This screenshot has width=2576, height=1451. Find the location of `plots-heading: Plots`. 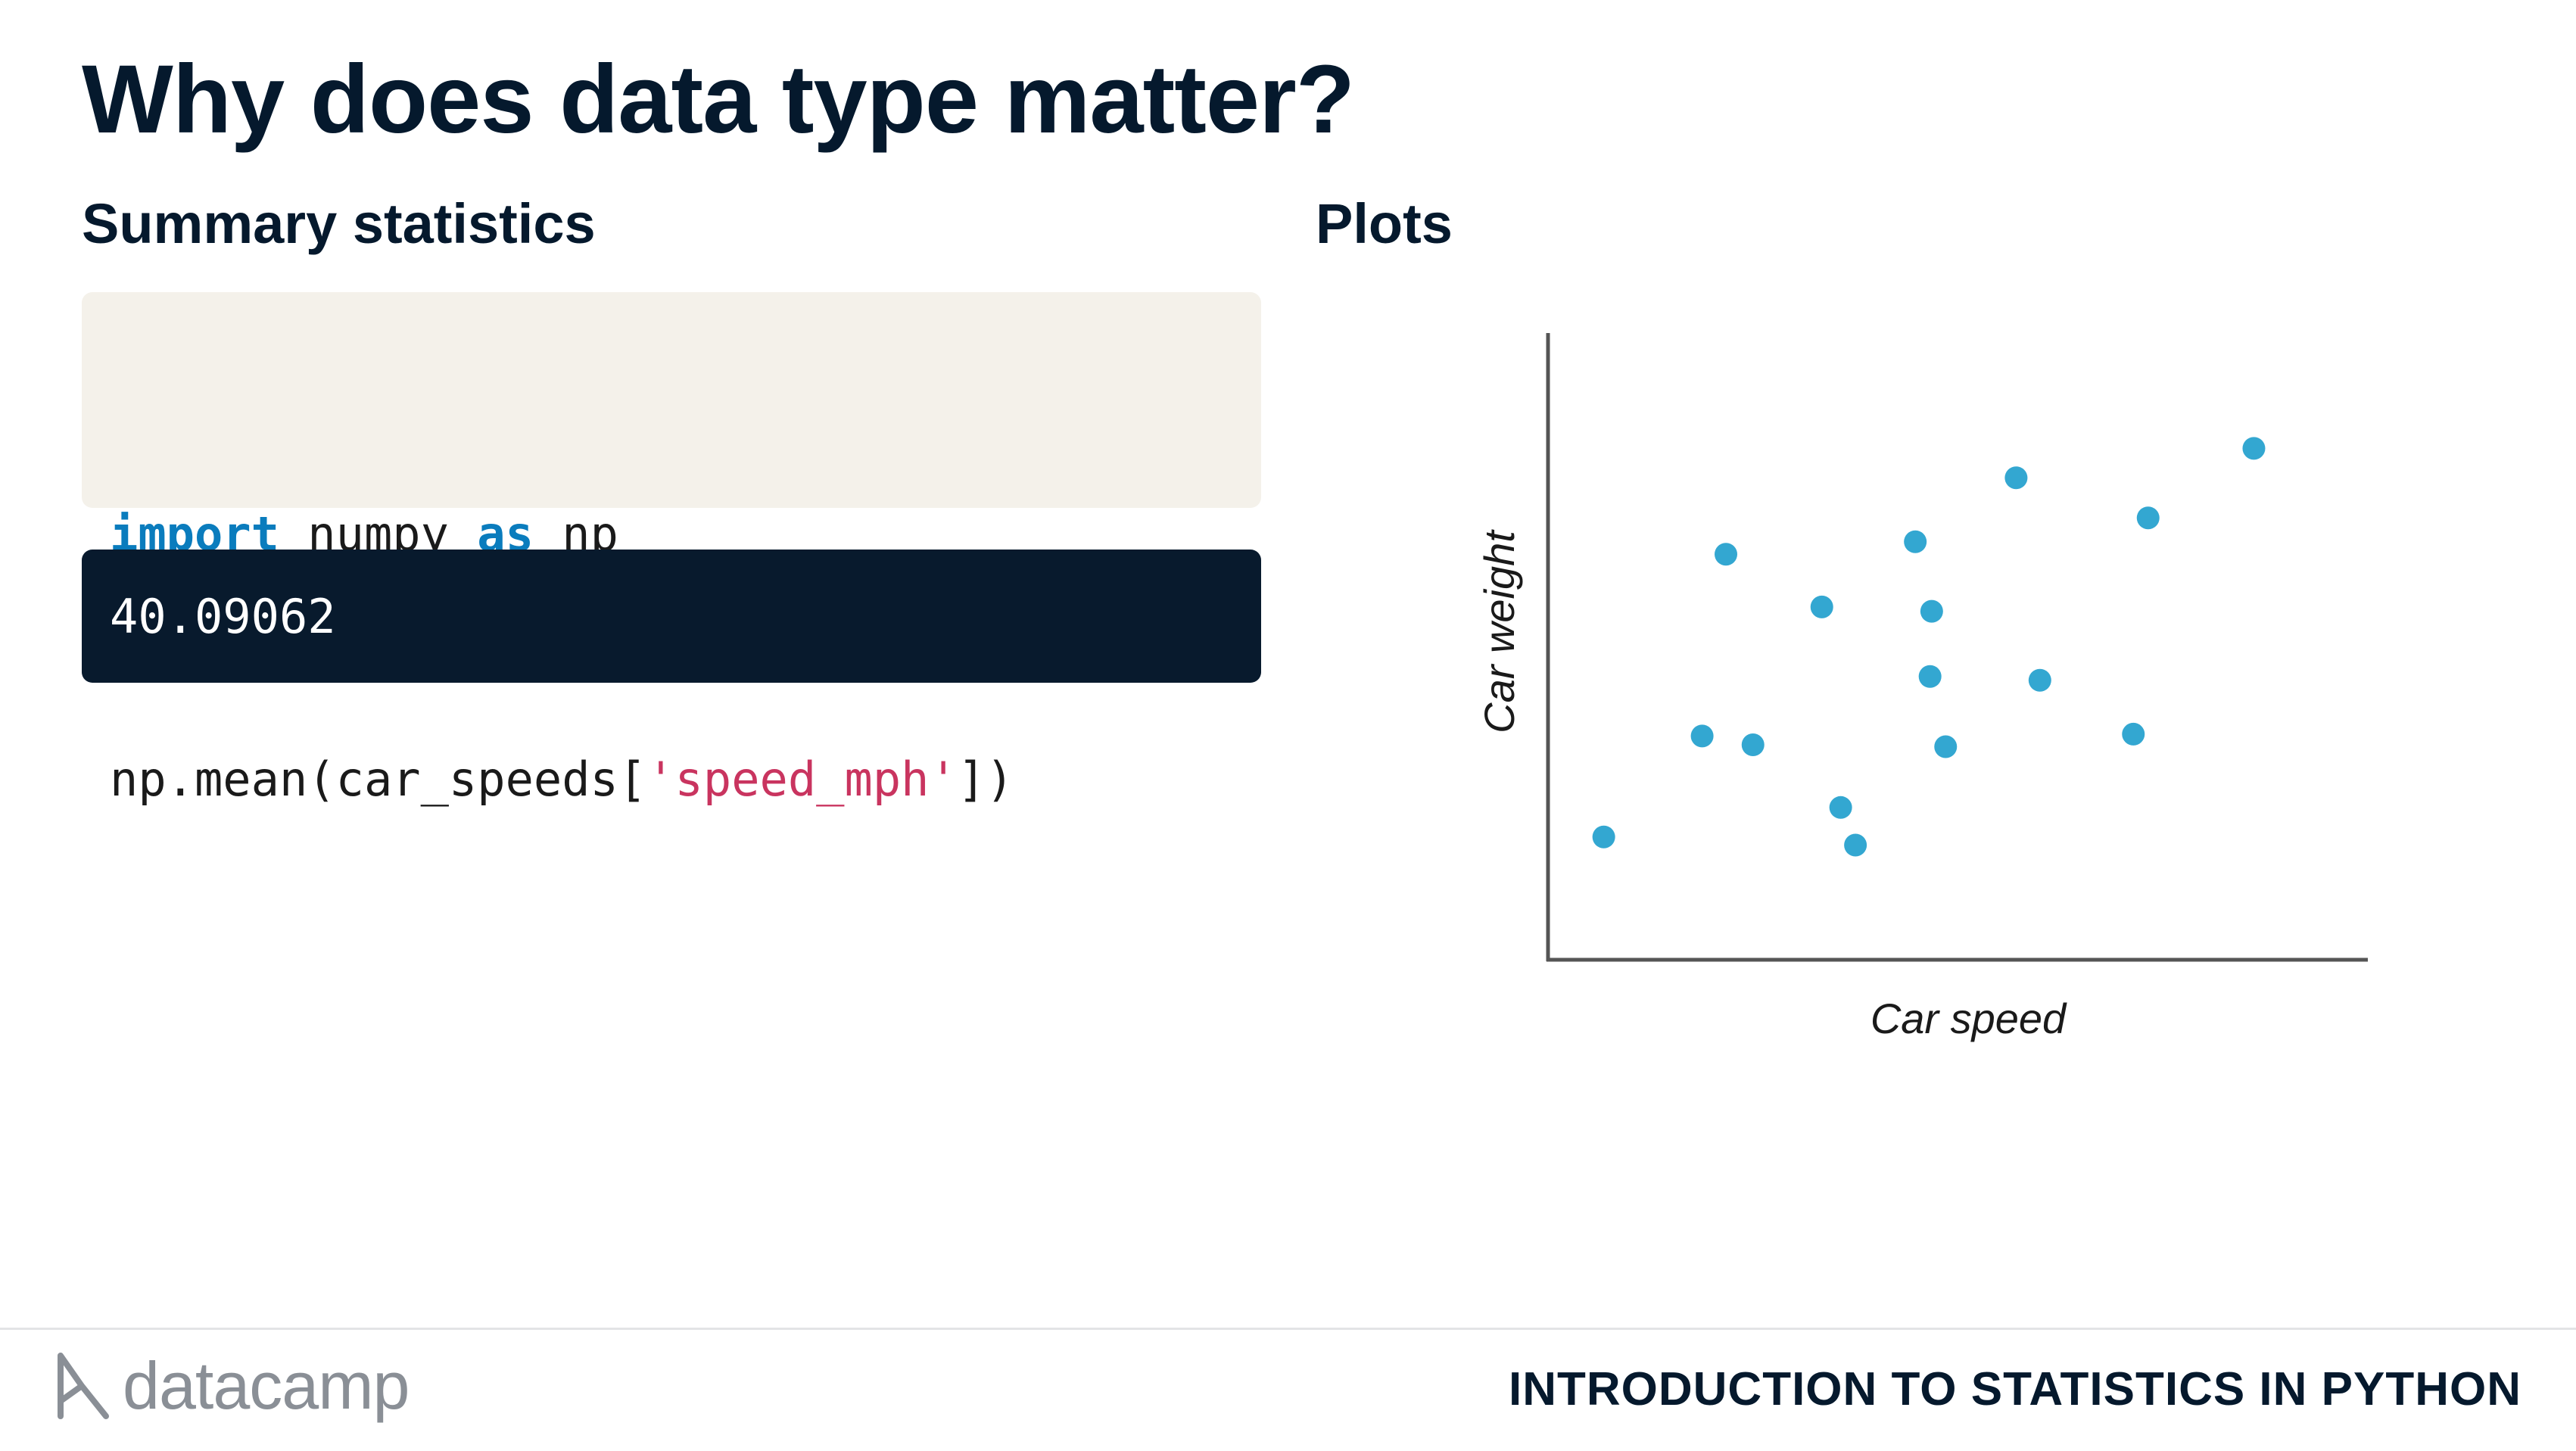

plots-heading: Plots is located at coordinates (1384, 223).